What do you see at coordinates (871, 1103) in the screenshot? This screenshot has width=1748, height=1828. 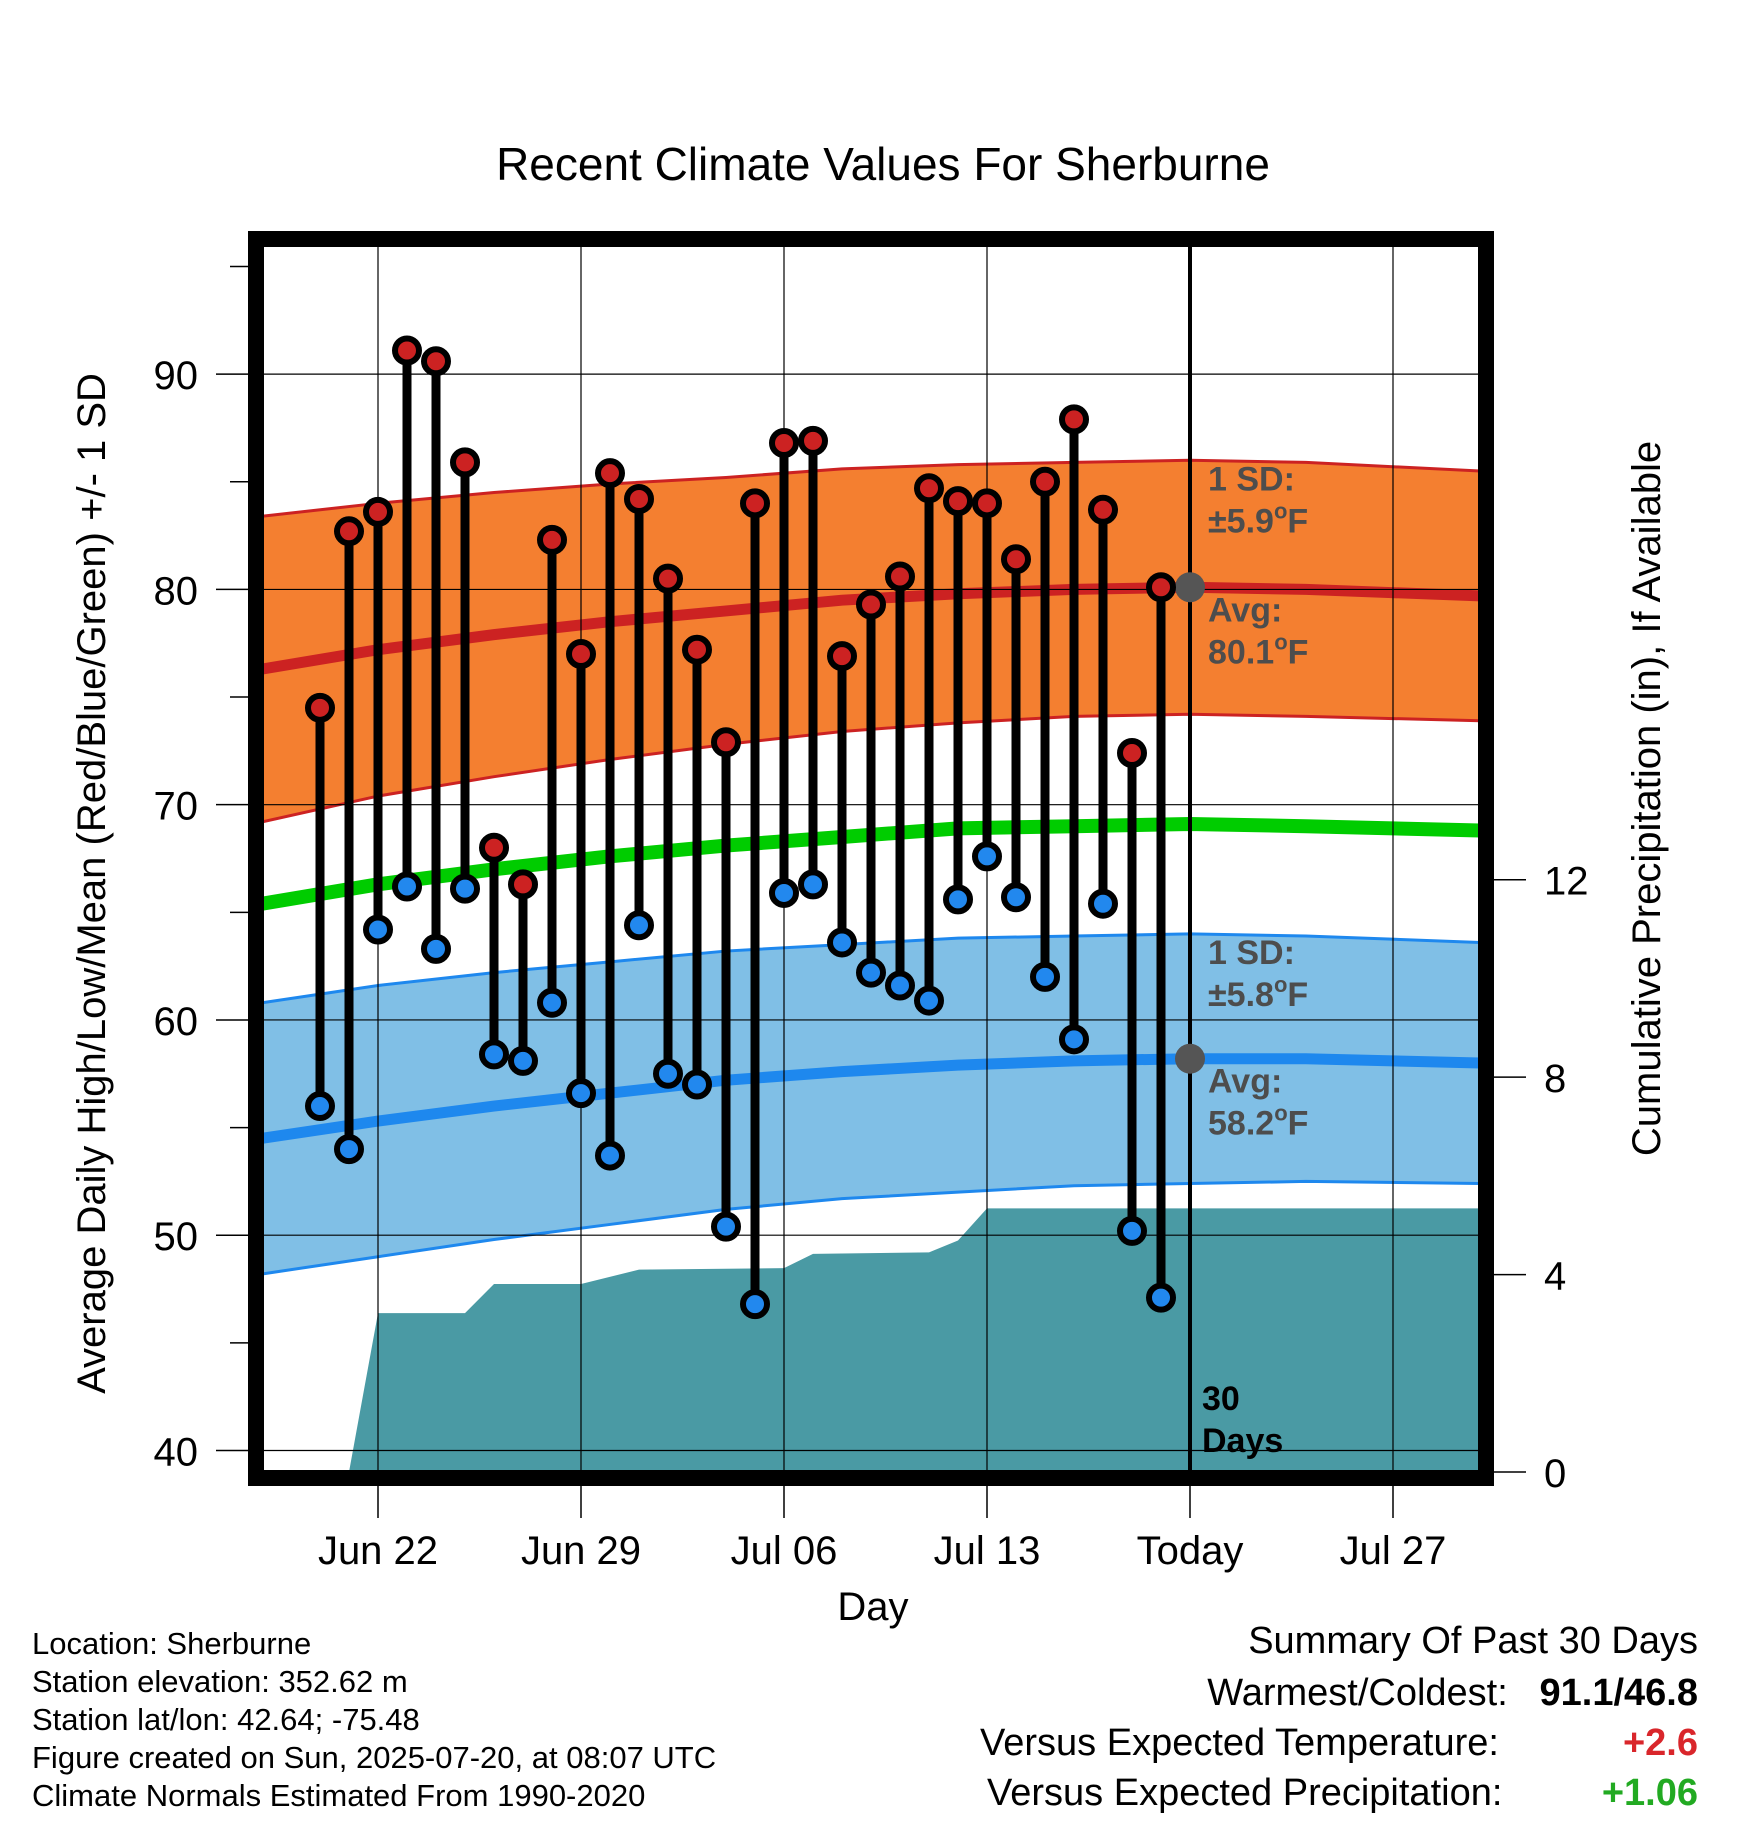 I see `low-sd-band` at bounding box center [871, 1103].